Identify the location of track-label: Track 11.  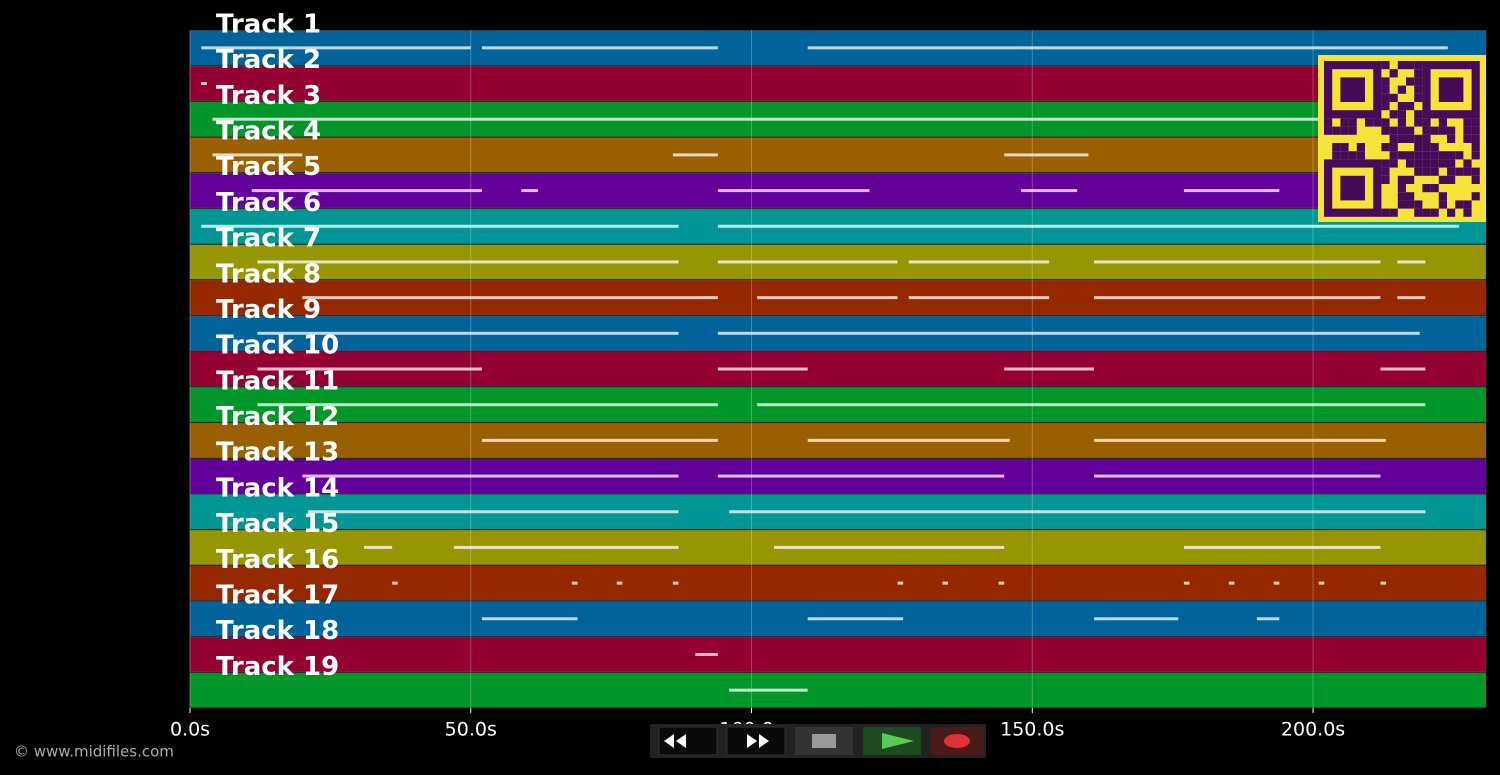
(277, 381).